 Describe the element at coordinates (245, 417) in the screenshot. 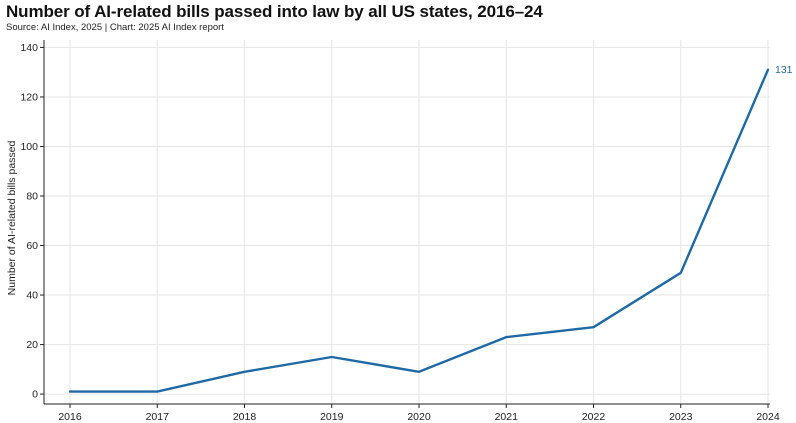

I see `x-tick-label: 2018` at that location.